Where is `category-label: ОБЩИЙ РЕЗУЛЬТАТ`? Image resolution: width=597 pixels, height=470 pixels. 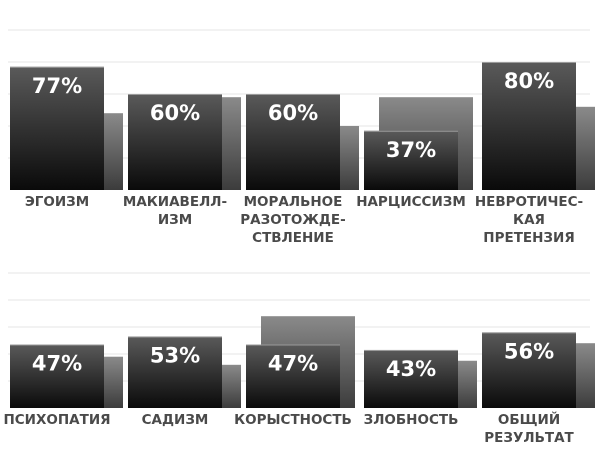 category-label: ОБЩИЙ РЕЗУЛЬТАТ is located at coordinates (529, 429).